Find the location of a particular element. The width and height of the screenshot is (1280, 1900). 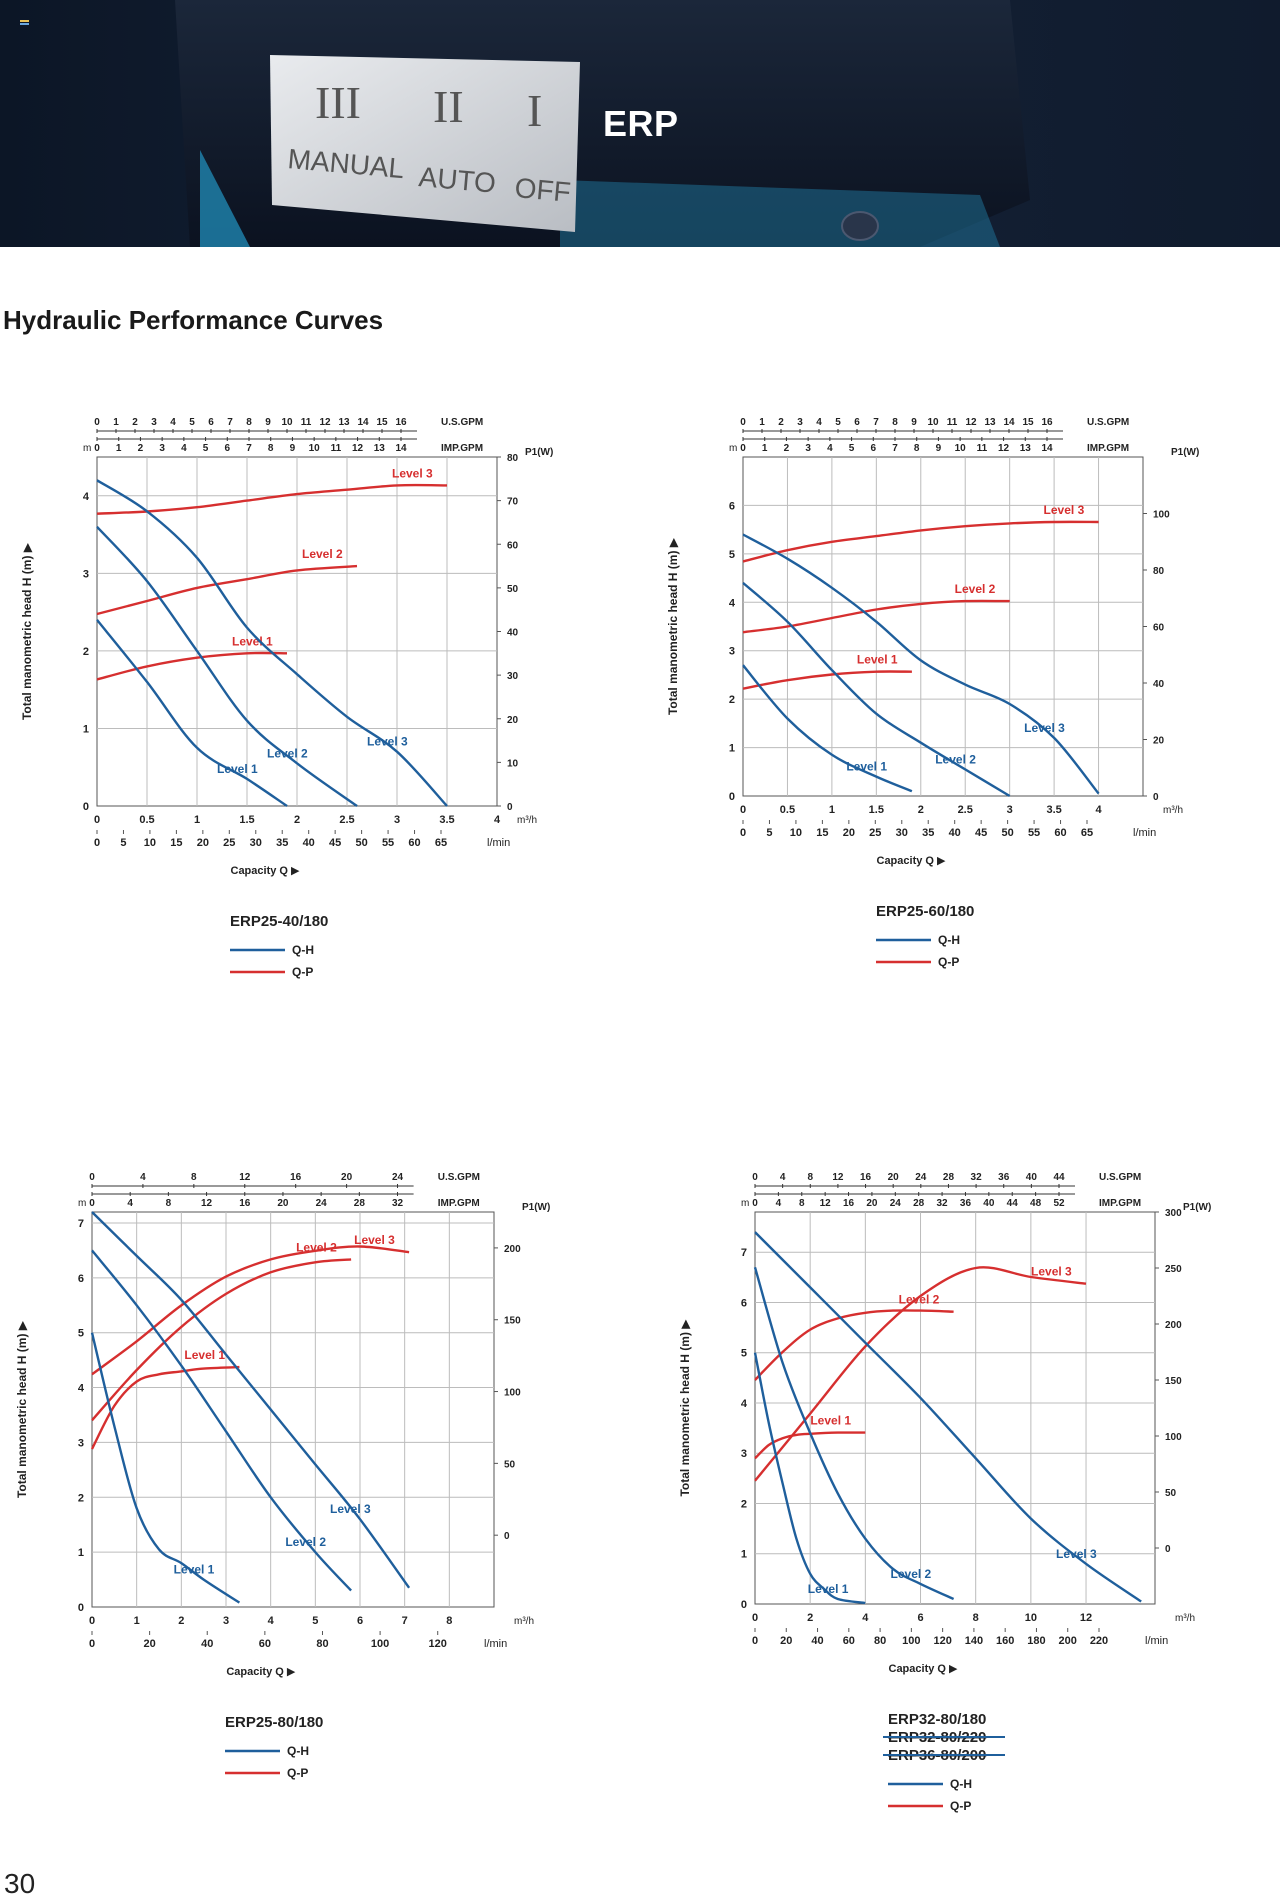

y-tick-label: 4 is located at coordinates (86, 497).